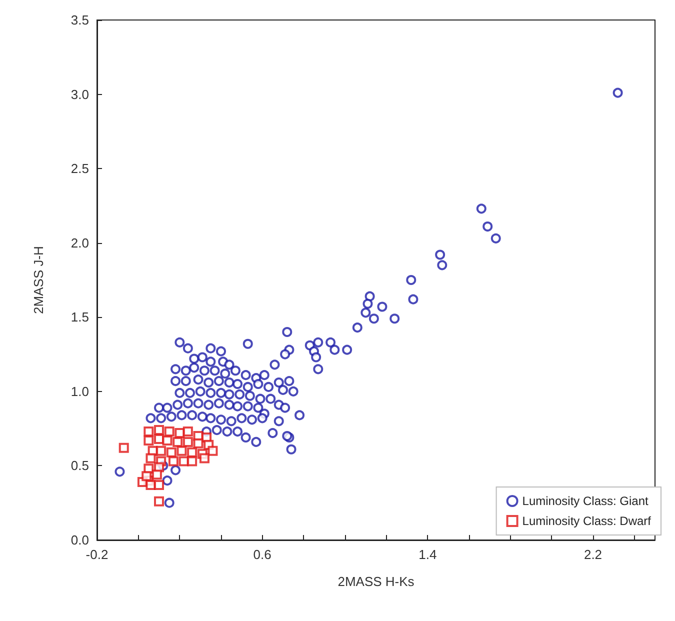 Image resolution: width=675 pixels, height=621 pixels. Describe the element at coordinates (79, 540) in the screenshot. I see `y-tick-label: 0.0` at that location.